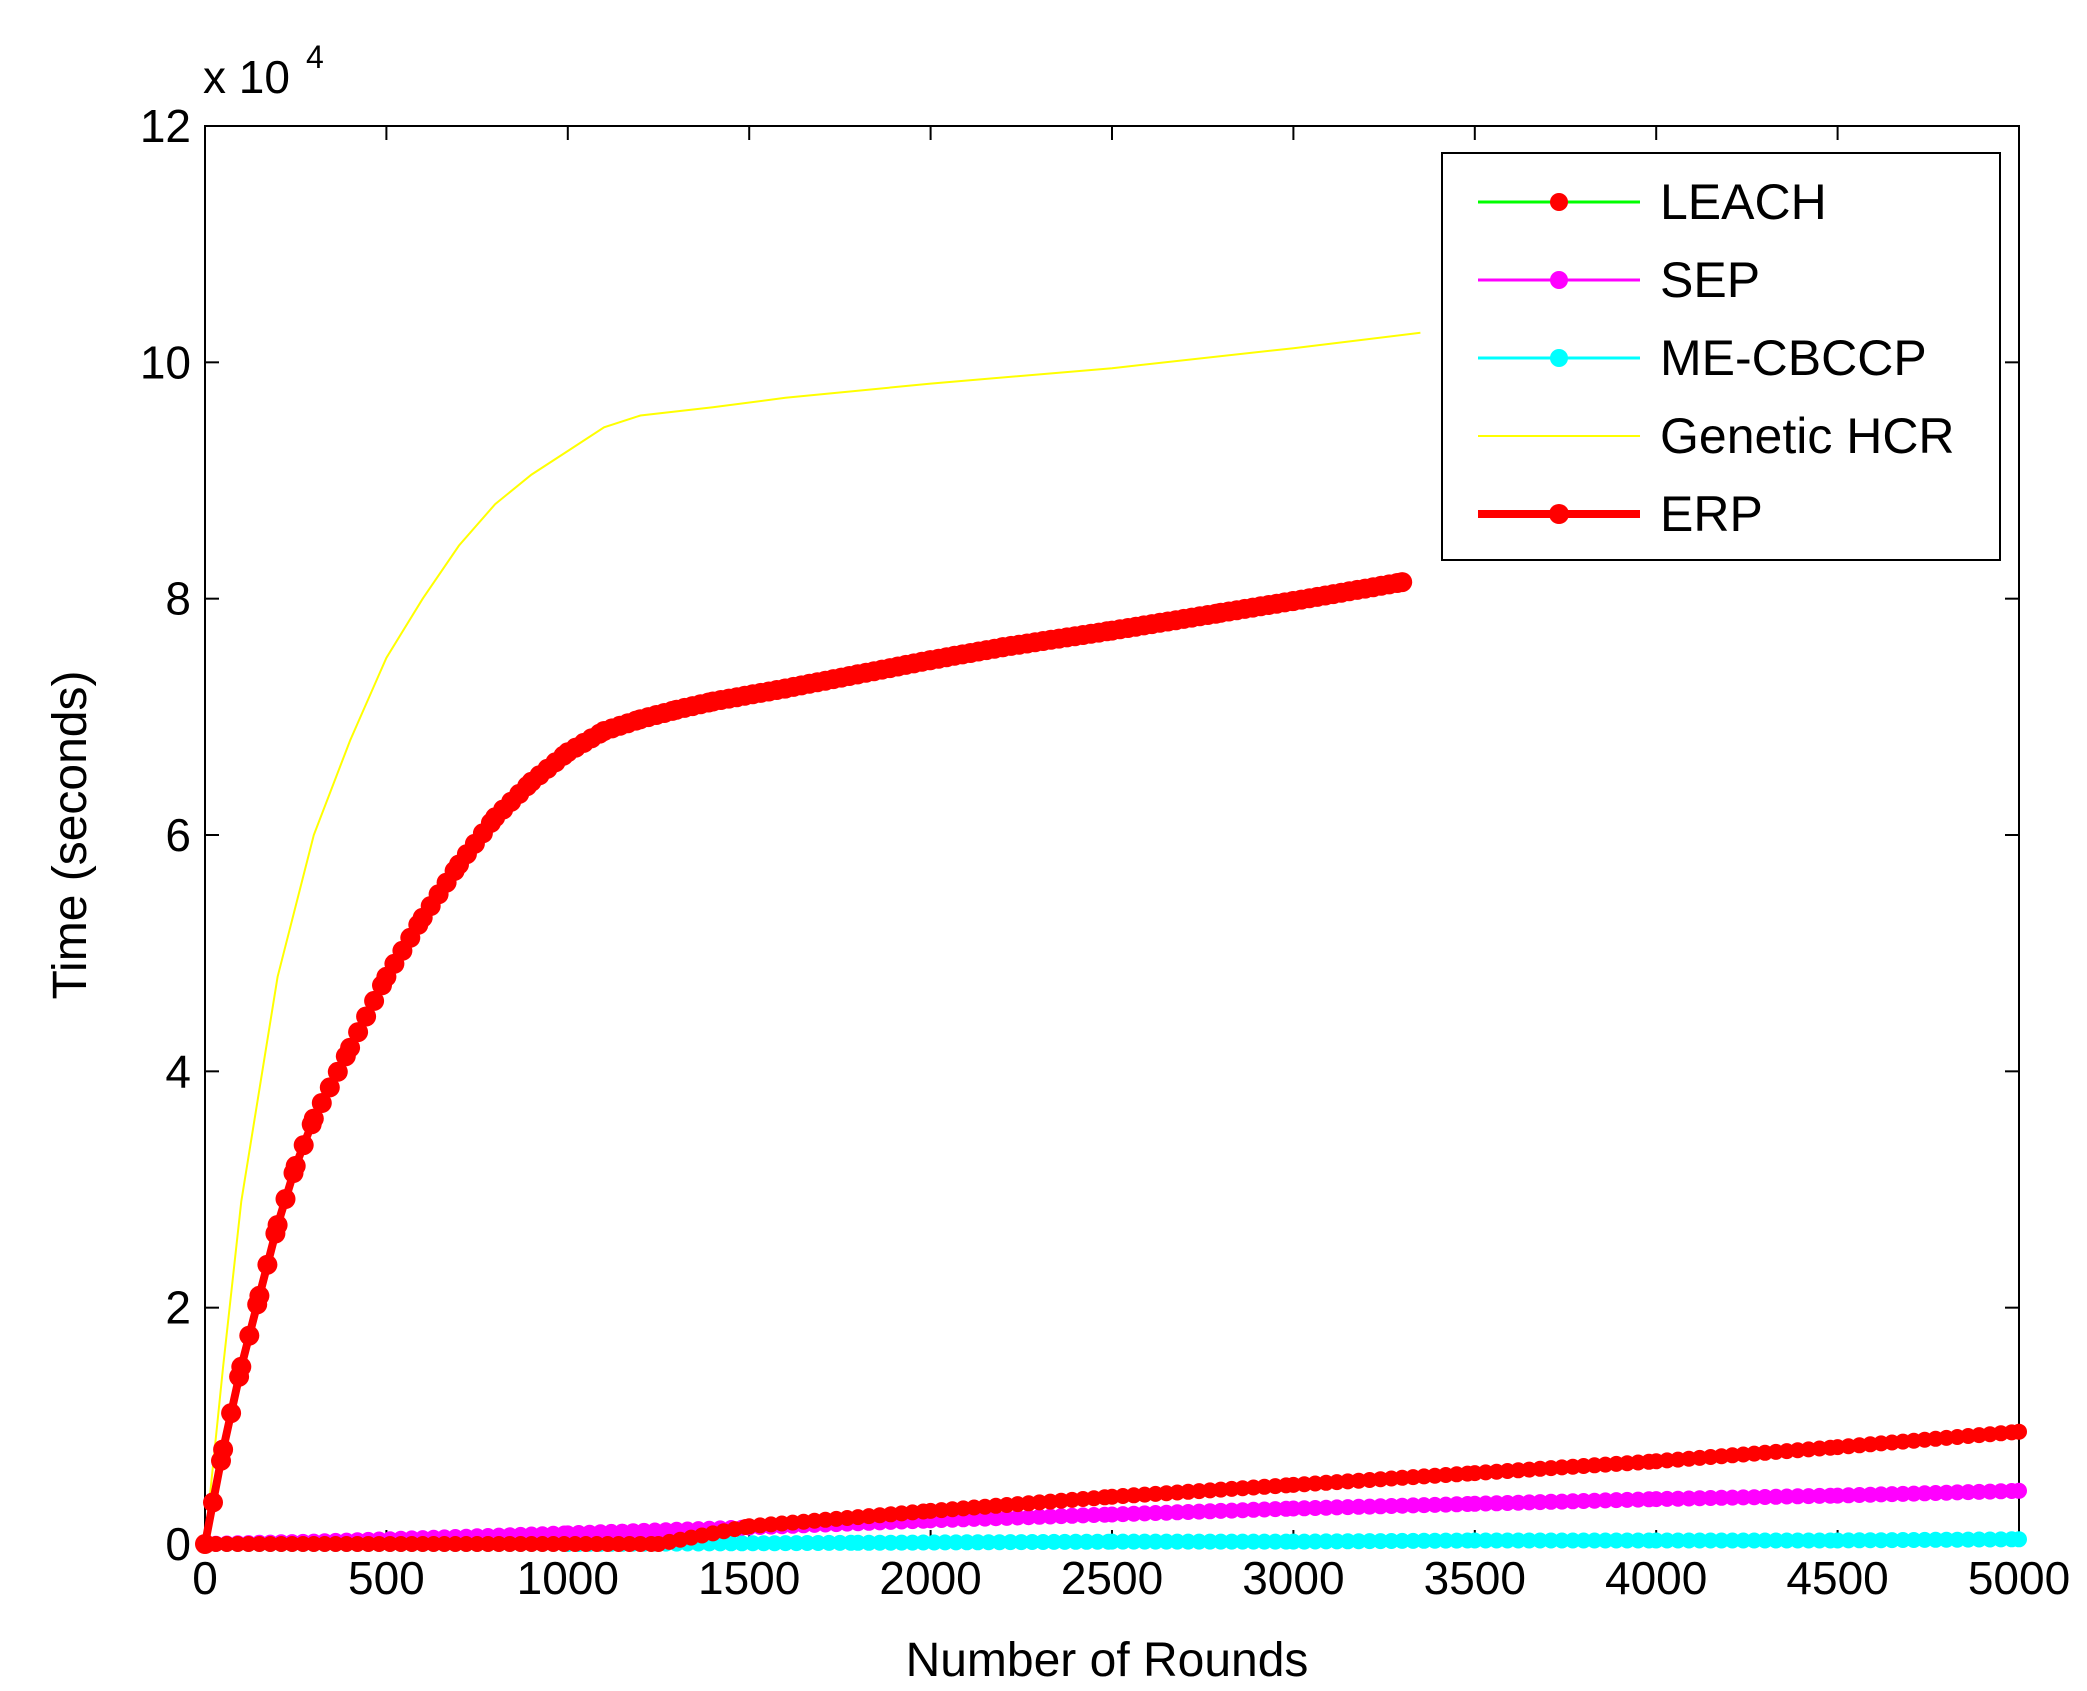 This screenshot has height=1691, width=2087. Describe the element at coordinates (178, 1308) in the screenshot. I see `y-tick-label: 2` at that location.